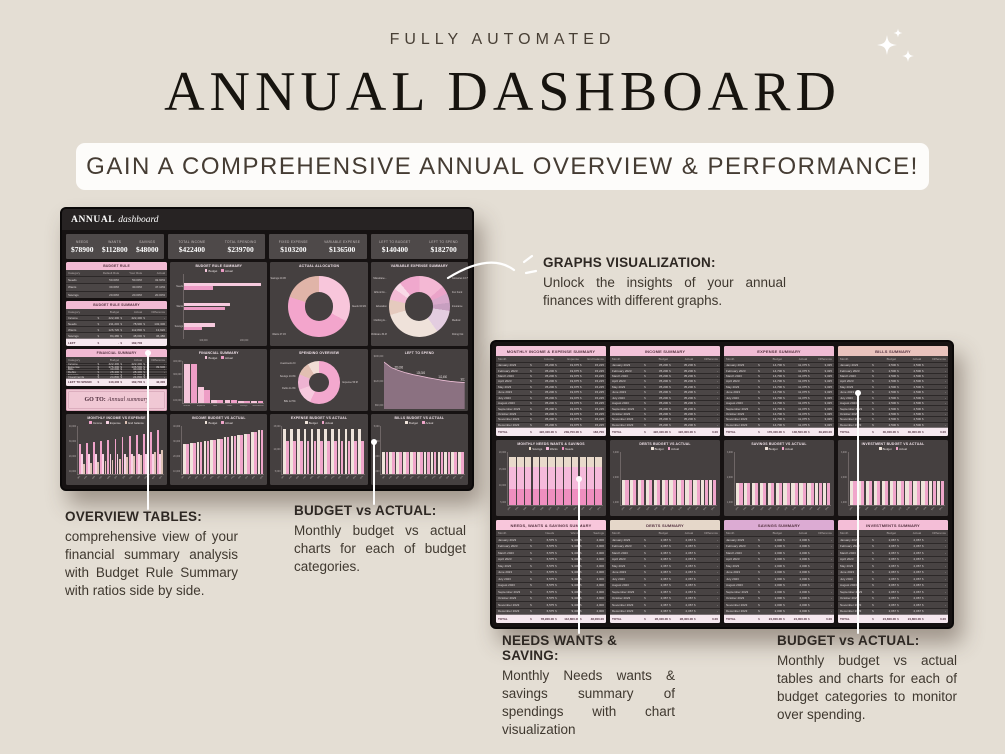 Image resolution: width=1005 pixels, height=754 pixels. I want to click on table-row: December 2023 $6,575 $9,400 $4,000, so click(551, 610).